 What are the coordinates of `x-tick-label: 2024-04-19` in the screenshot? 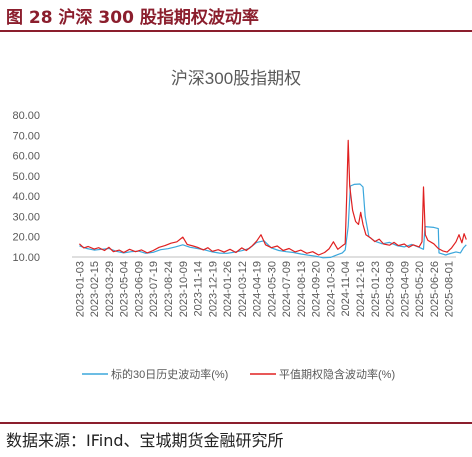 It's located at (258, 289).